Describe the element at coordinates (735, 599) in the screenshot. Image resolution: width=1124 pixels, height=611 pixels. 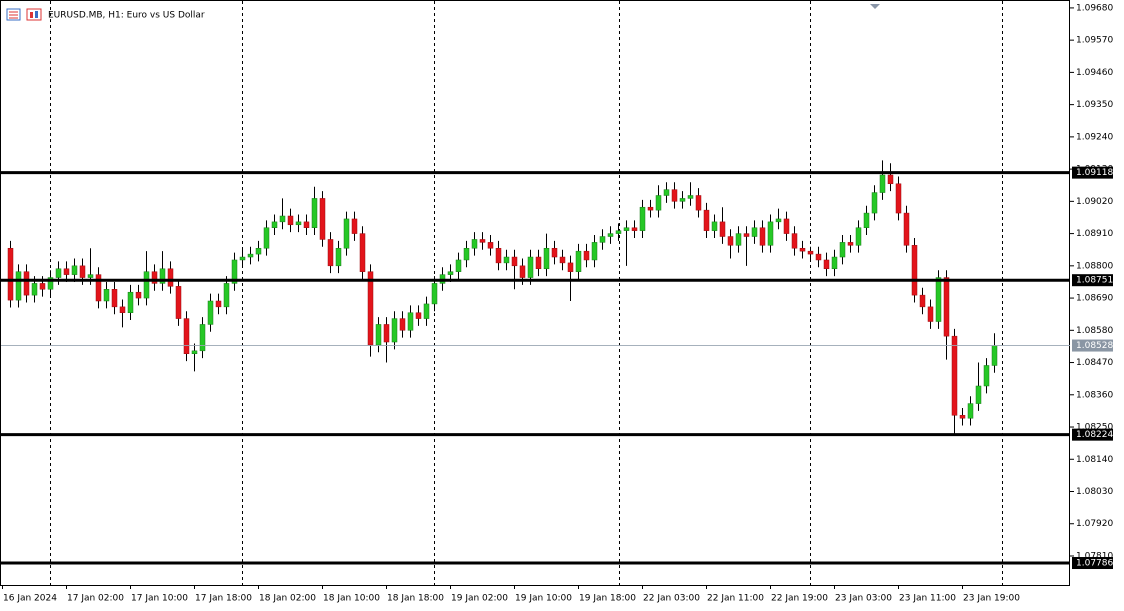
I see `x-tick-label: 22 Jan 11:00` at that location.